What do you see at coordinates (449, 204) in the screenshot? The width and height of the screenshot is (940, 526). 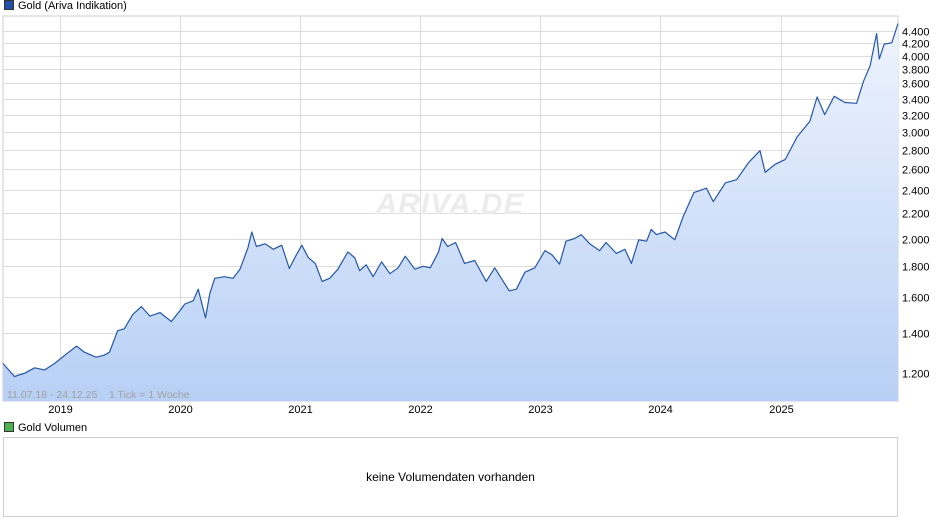 I see `watermark: ARIVA.DE` at bounding box center [449, 204].